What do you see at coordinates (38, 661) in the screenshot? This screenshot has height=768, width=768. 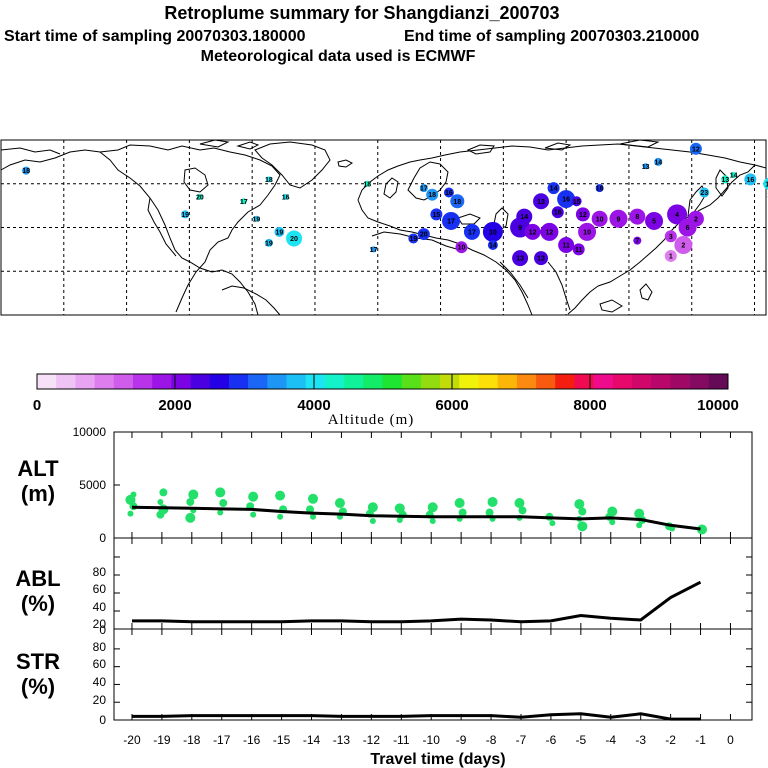 I see `str-panel-label: STR` at bounding box center [38, 661].